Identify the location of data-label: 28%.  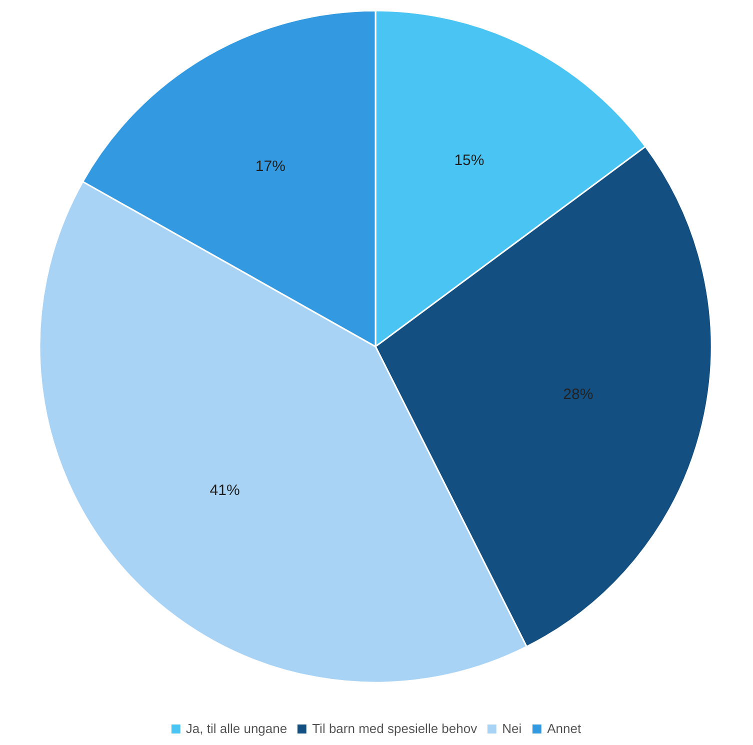
(578, 395).